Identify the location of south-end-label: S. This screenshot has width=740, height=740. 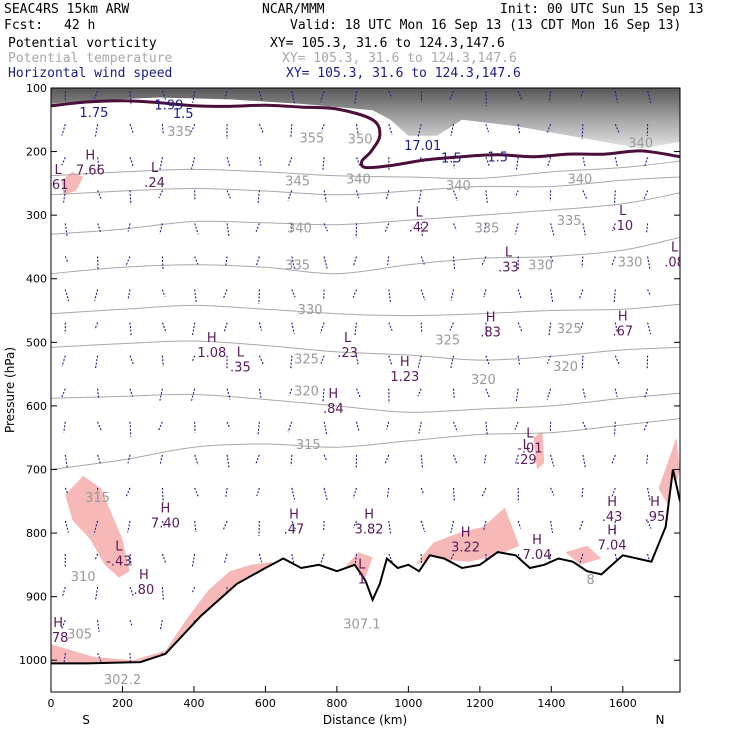
(86, 720).